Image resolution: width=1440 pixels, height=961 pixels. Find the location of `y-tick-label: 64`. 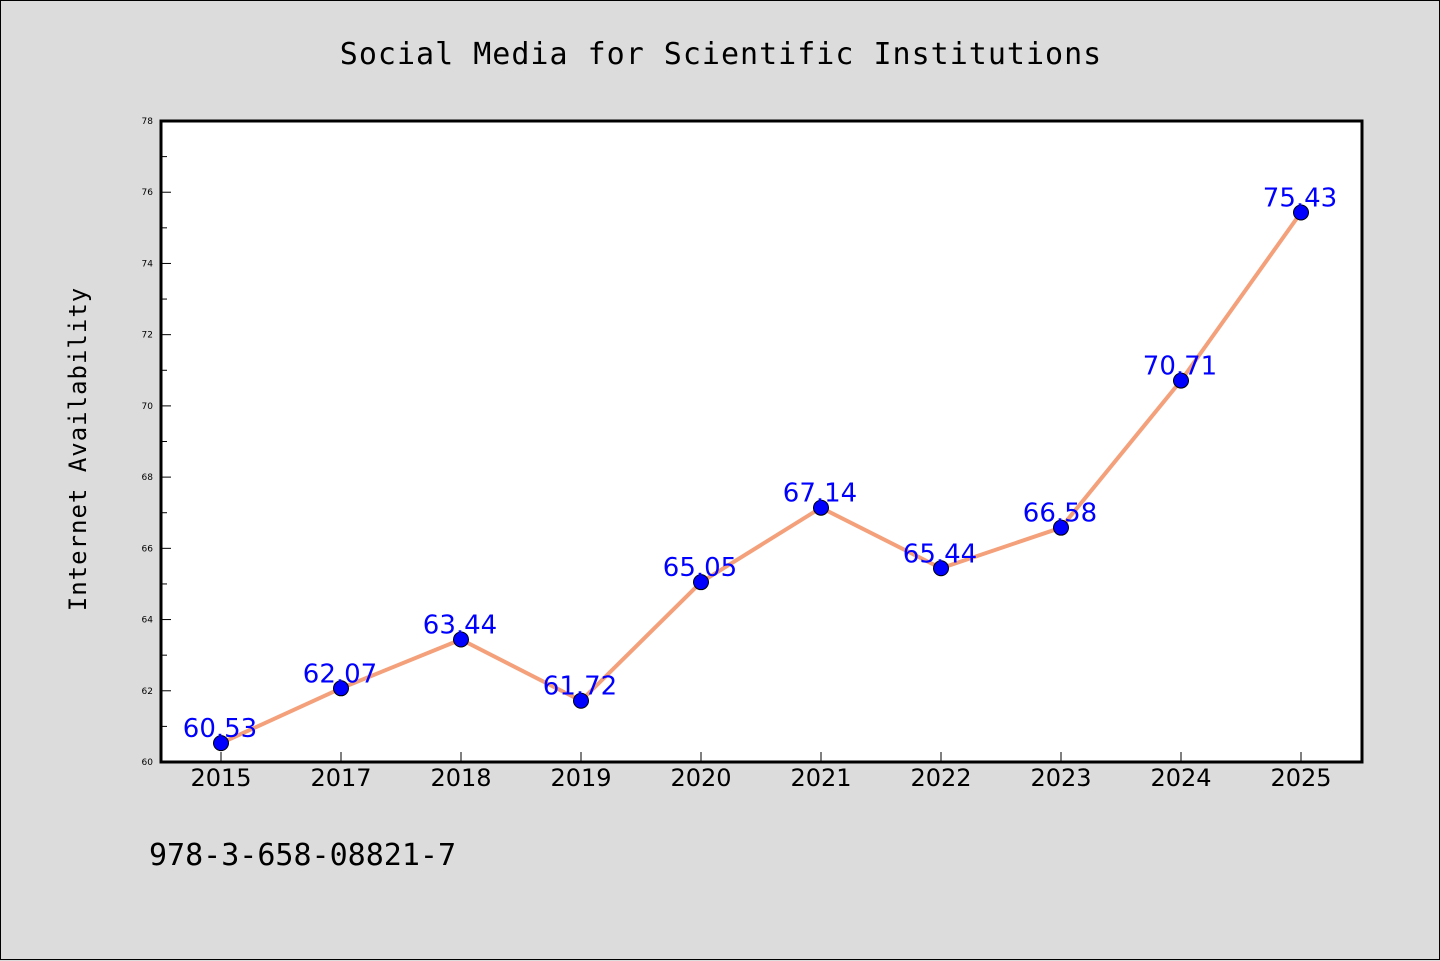

y-tick-label: 64 is located at coordinates (148, 621).